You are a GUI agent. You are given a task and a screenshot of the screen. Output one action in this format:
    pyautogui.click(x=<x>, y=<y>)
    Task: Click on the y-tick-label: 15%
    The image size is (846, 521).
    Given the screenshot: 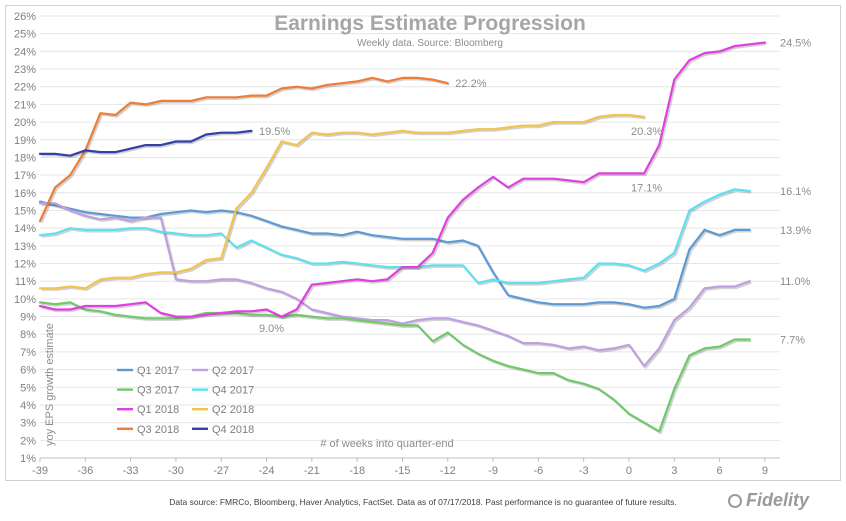 What is the action you would take?
    pyautogui.click(x=25, y=211)
    